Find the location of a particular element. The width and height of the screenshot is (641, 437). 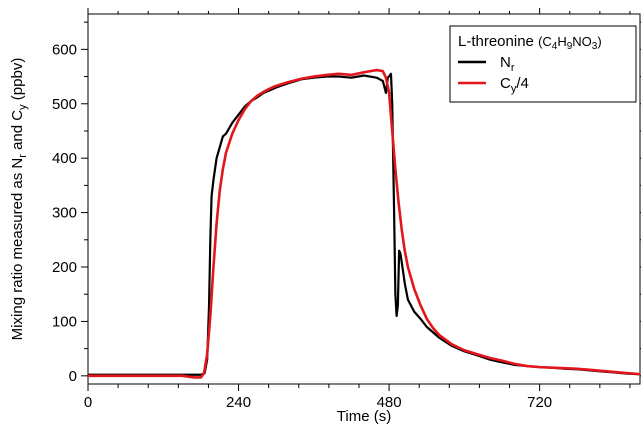

y-tick-label: 500 is located at coordinates (64, 104).